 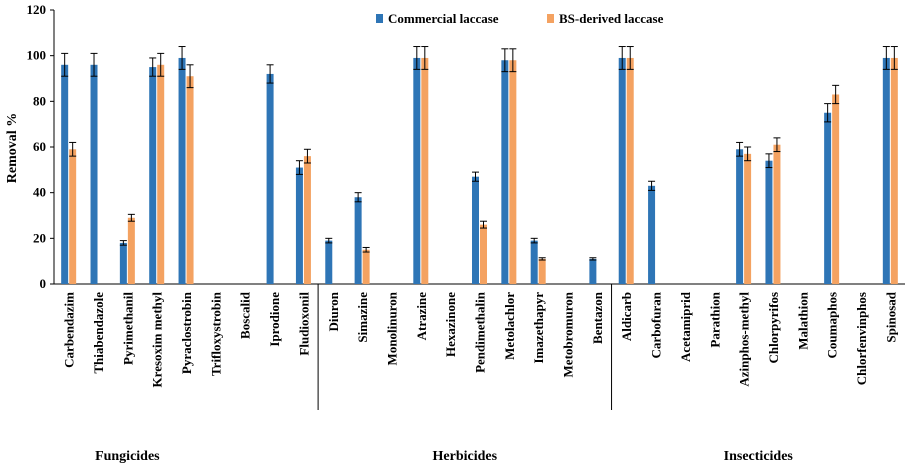 I want to click on x-label-trifloxystrobin: Trifloxystrobin, so click(x=215, y=333).